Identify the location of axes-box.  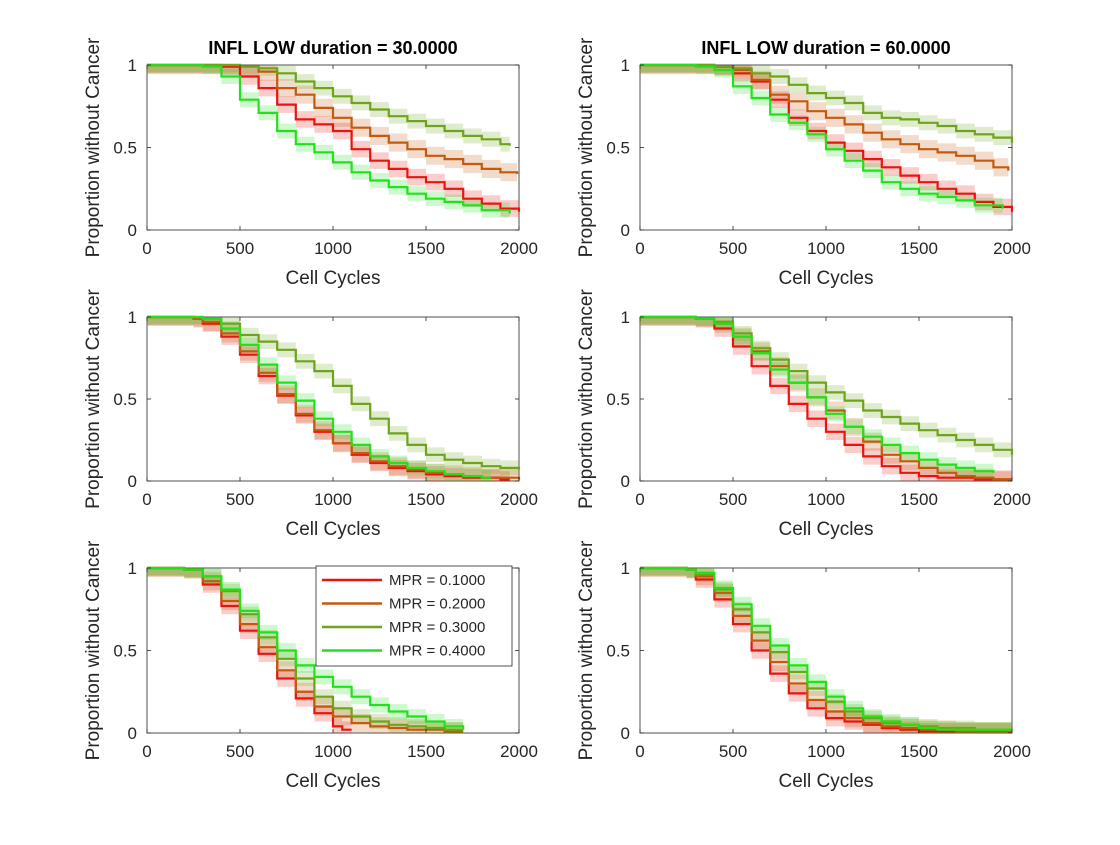
(333, 399).